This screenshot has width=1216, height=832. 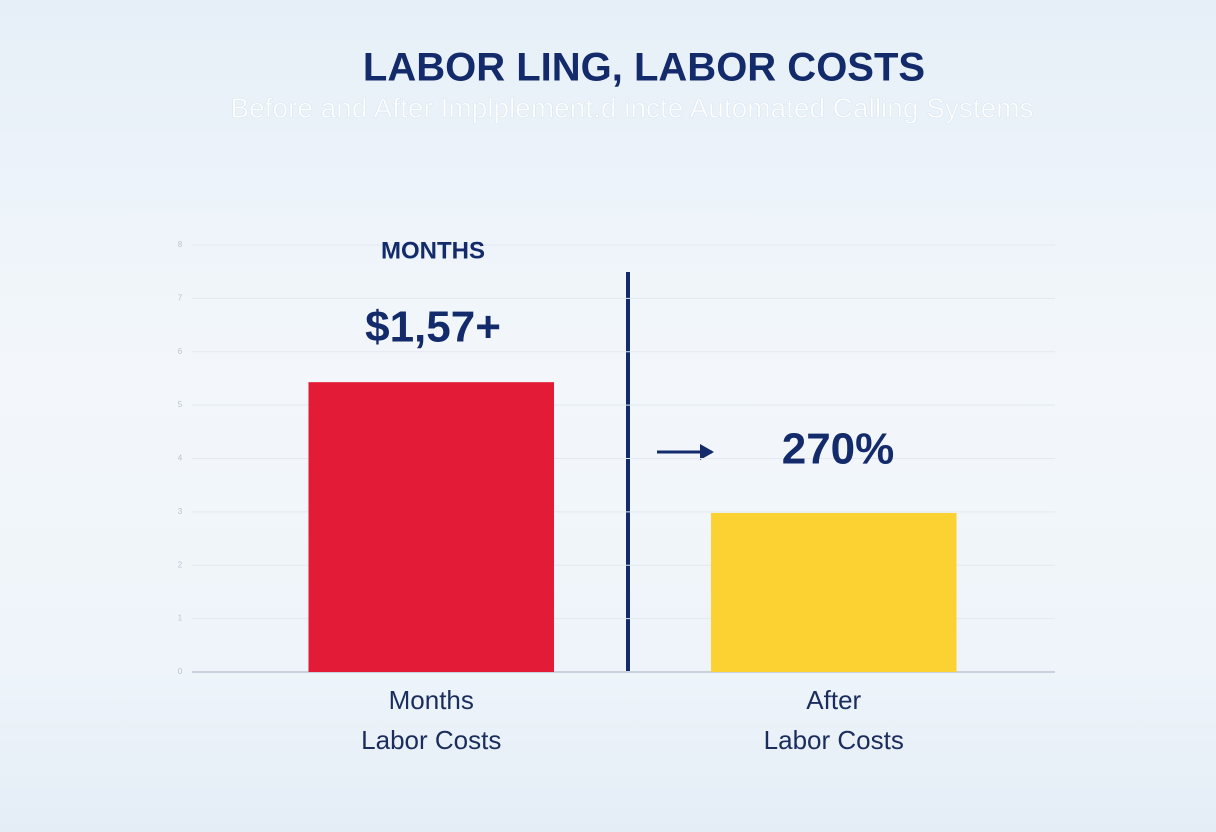 I want to click on chart-title: LABOR LING, LABOR COSTS, so click(x=644, y=68).